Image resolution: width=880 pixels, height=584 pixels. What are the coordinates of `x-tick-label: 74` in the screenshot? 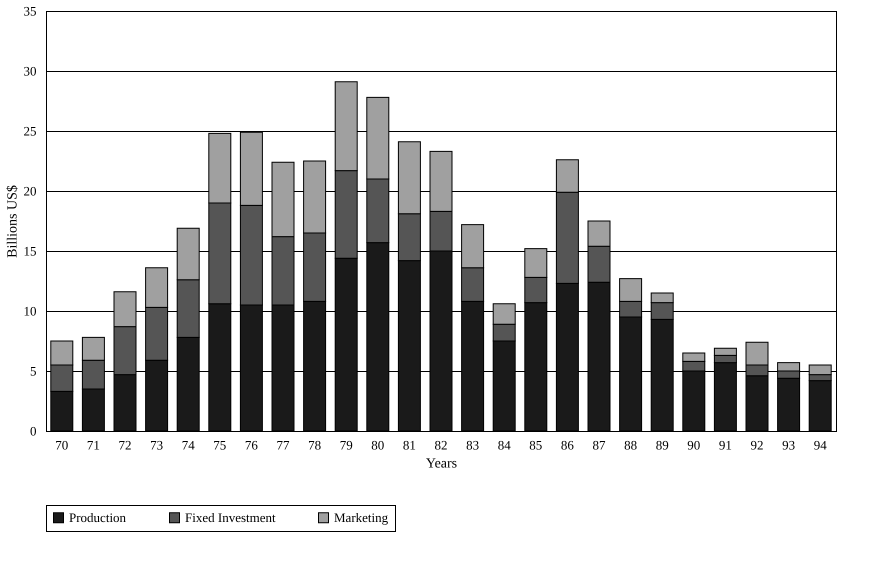 It's located at (189, 445).